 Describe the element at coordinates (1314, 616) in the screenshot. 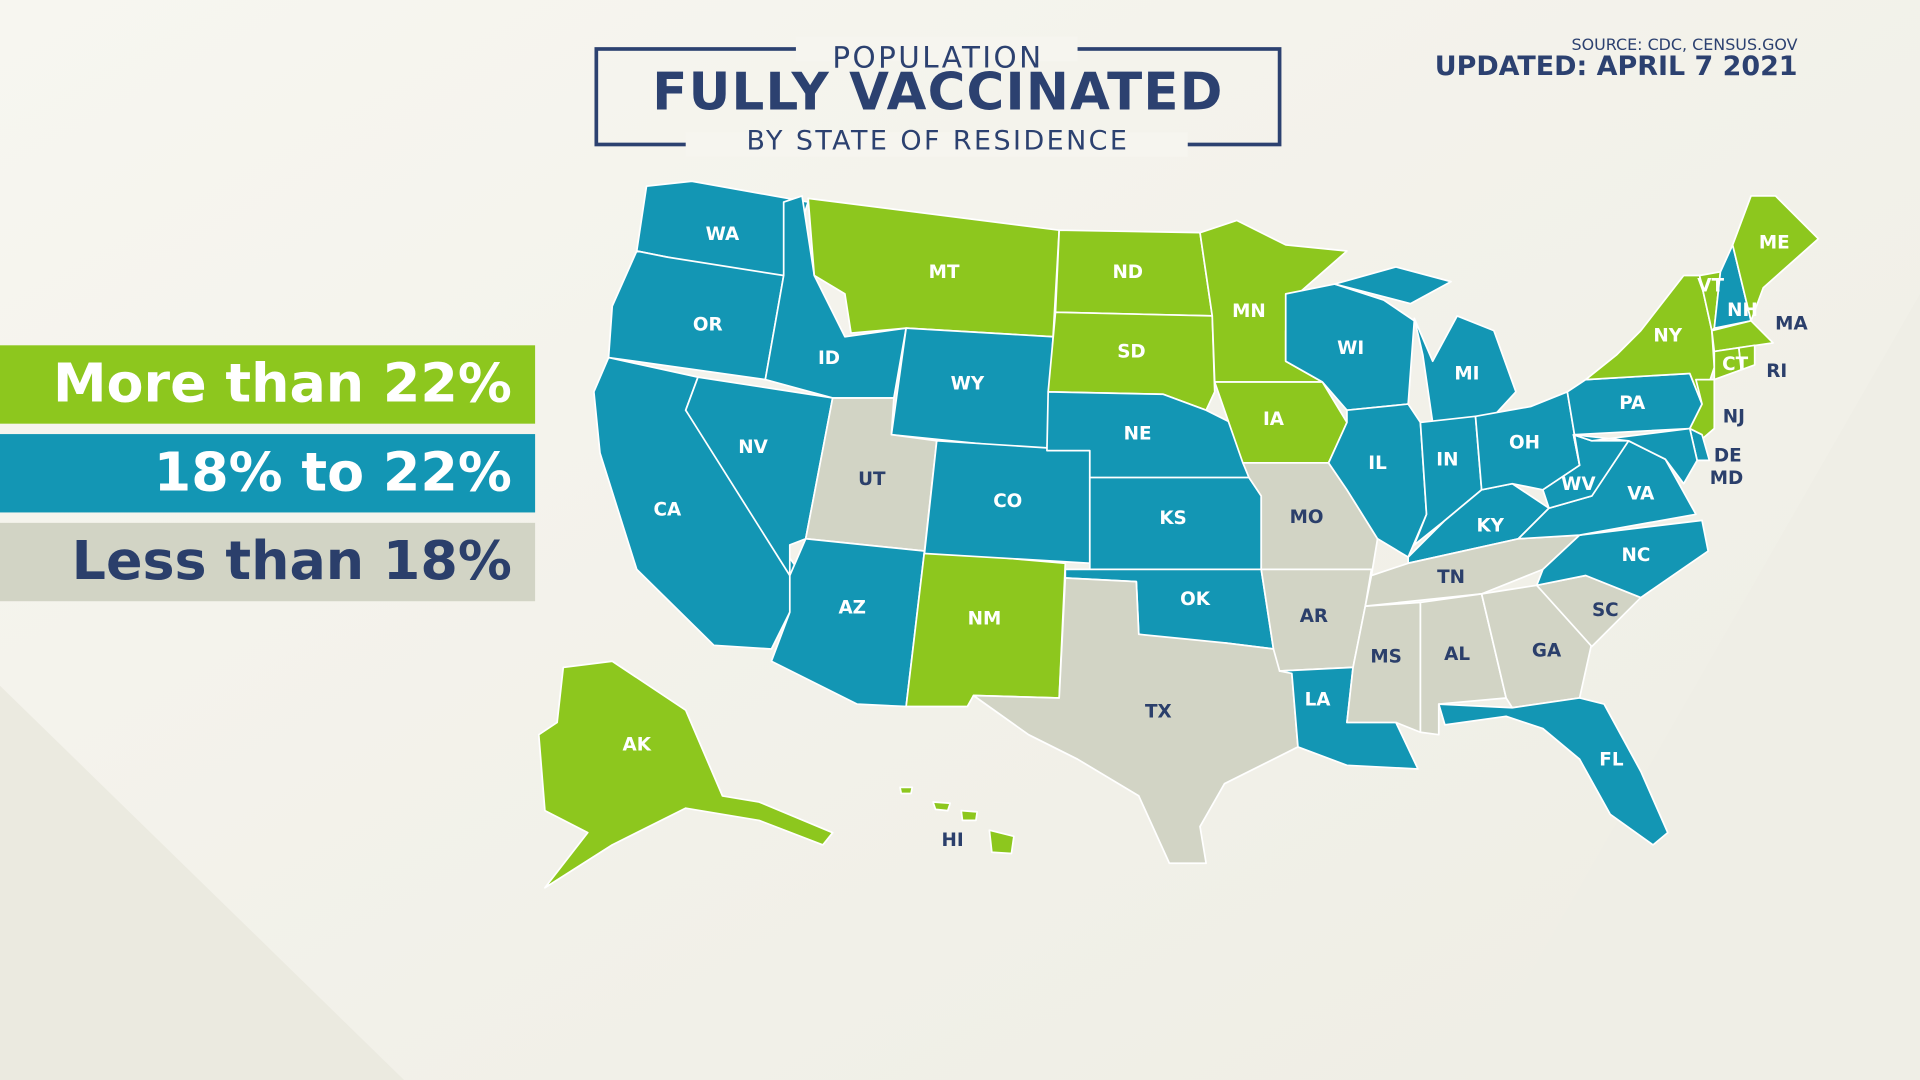

I see `state-label: AR` at that location.